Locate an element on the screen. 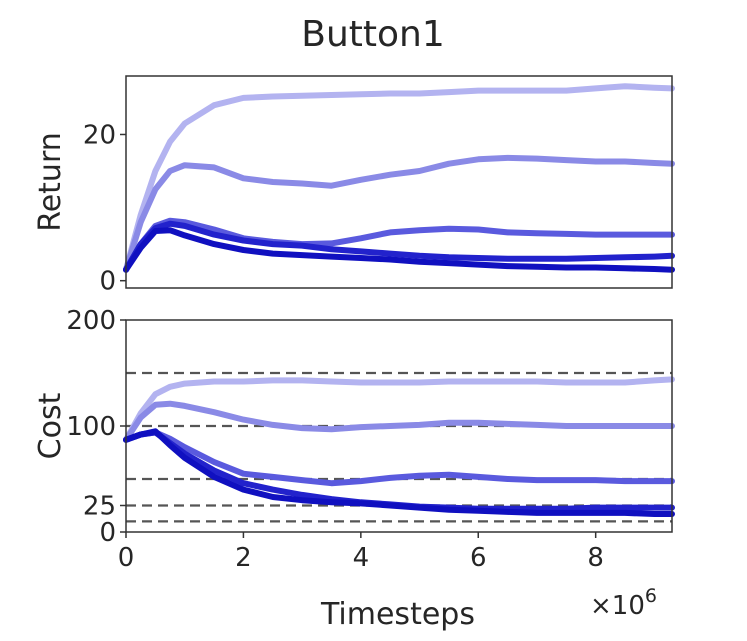 Image resolution: width=747 pixels, height=641 pixels. x-tick-label: 8 is located at coordinates (595, 558).